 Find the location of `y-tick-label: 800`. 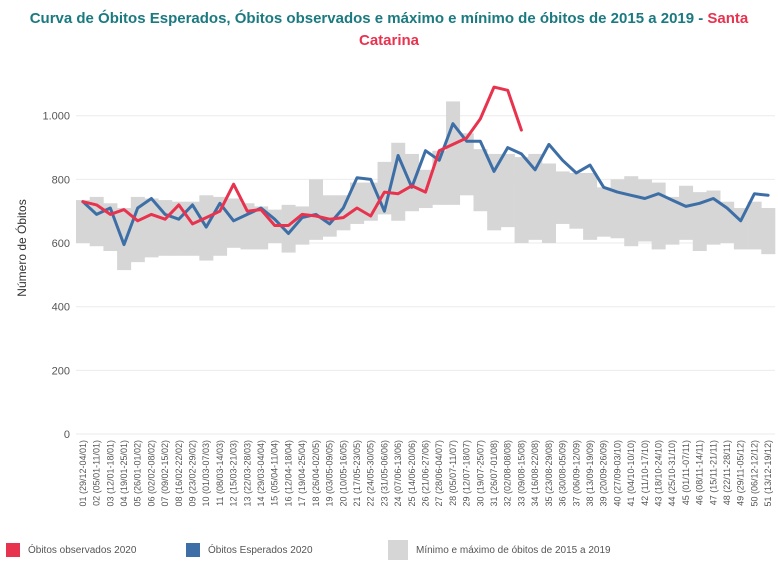

y-tick-label: 800 is located at coordinates (61, 180).